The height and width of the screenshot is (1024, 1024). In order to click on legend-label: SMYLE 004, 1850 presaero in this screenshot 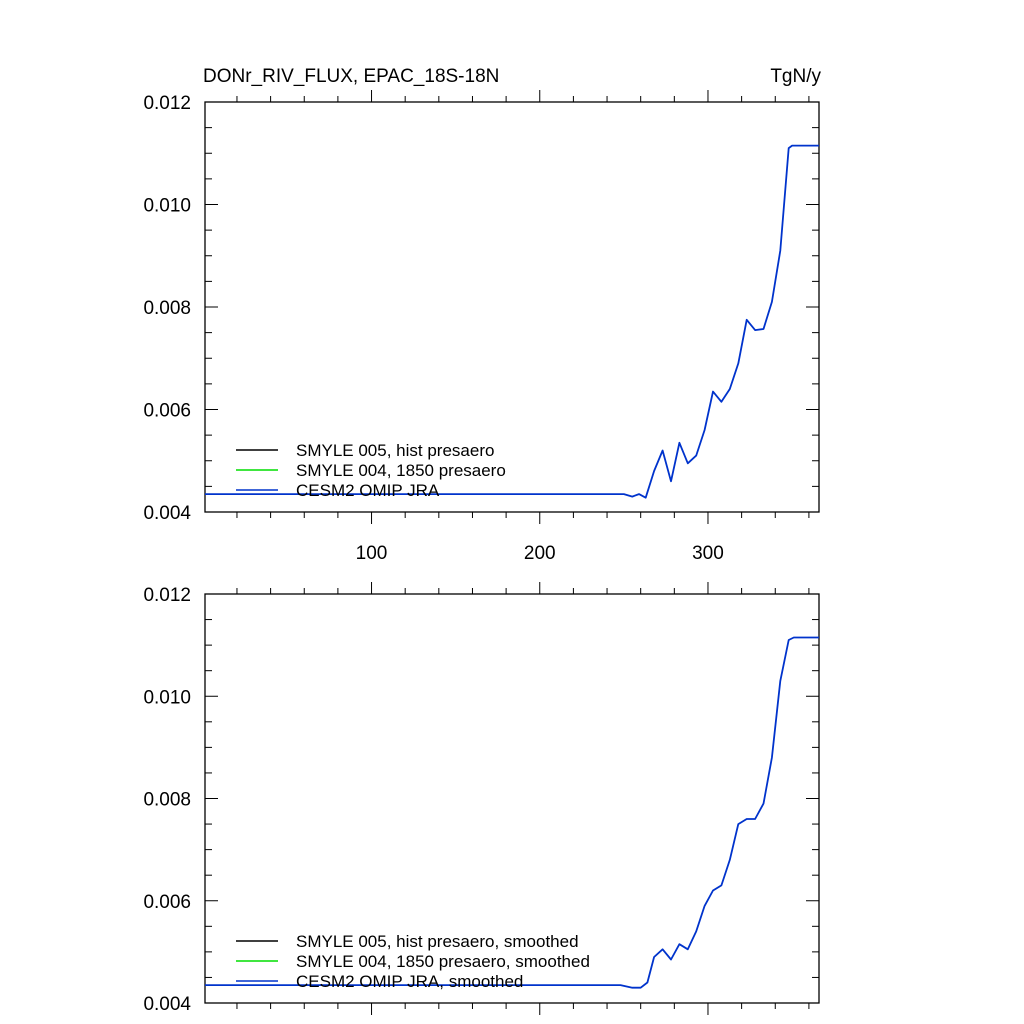, I will do `click(401, 470)`.